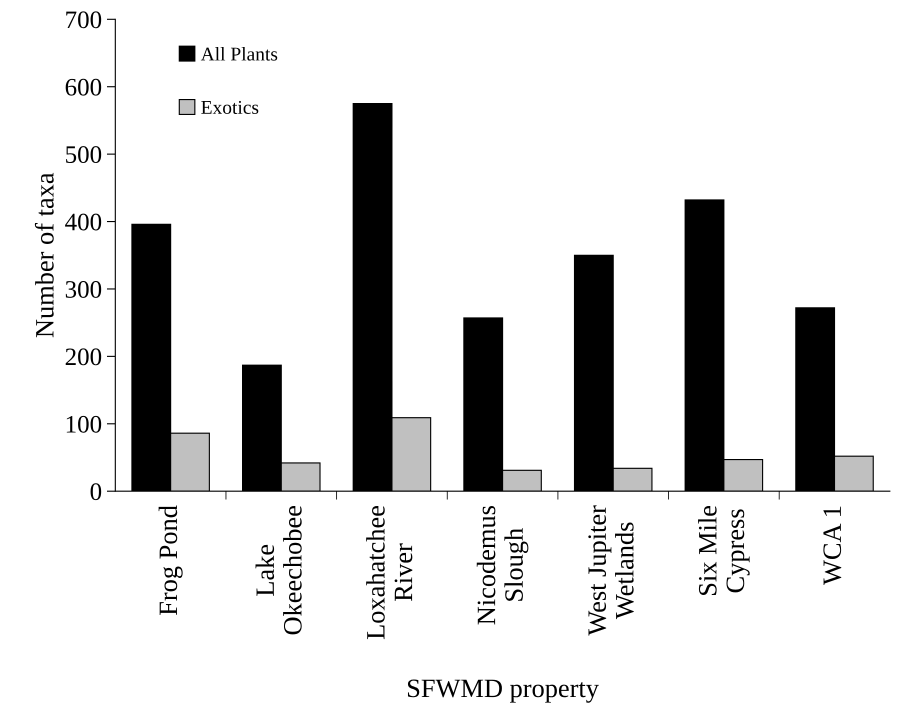 Image resolution: width=908 pixels, height=715 pixels. What do you see at coordinates (84, 87) in the screenshot?
I see `y-tick-label: 600` at bounding box center [84, 87].